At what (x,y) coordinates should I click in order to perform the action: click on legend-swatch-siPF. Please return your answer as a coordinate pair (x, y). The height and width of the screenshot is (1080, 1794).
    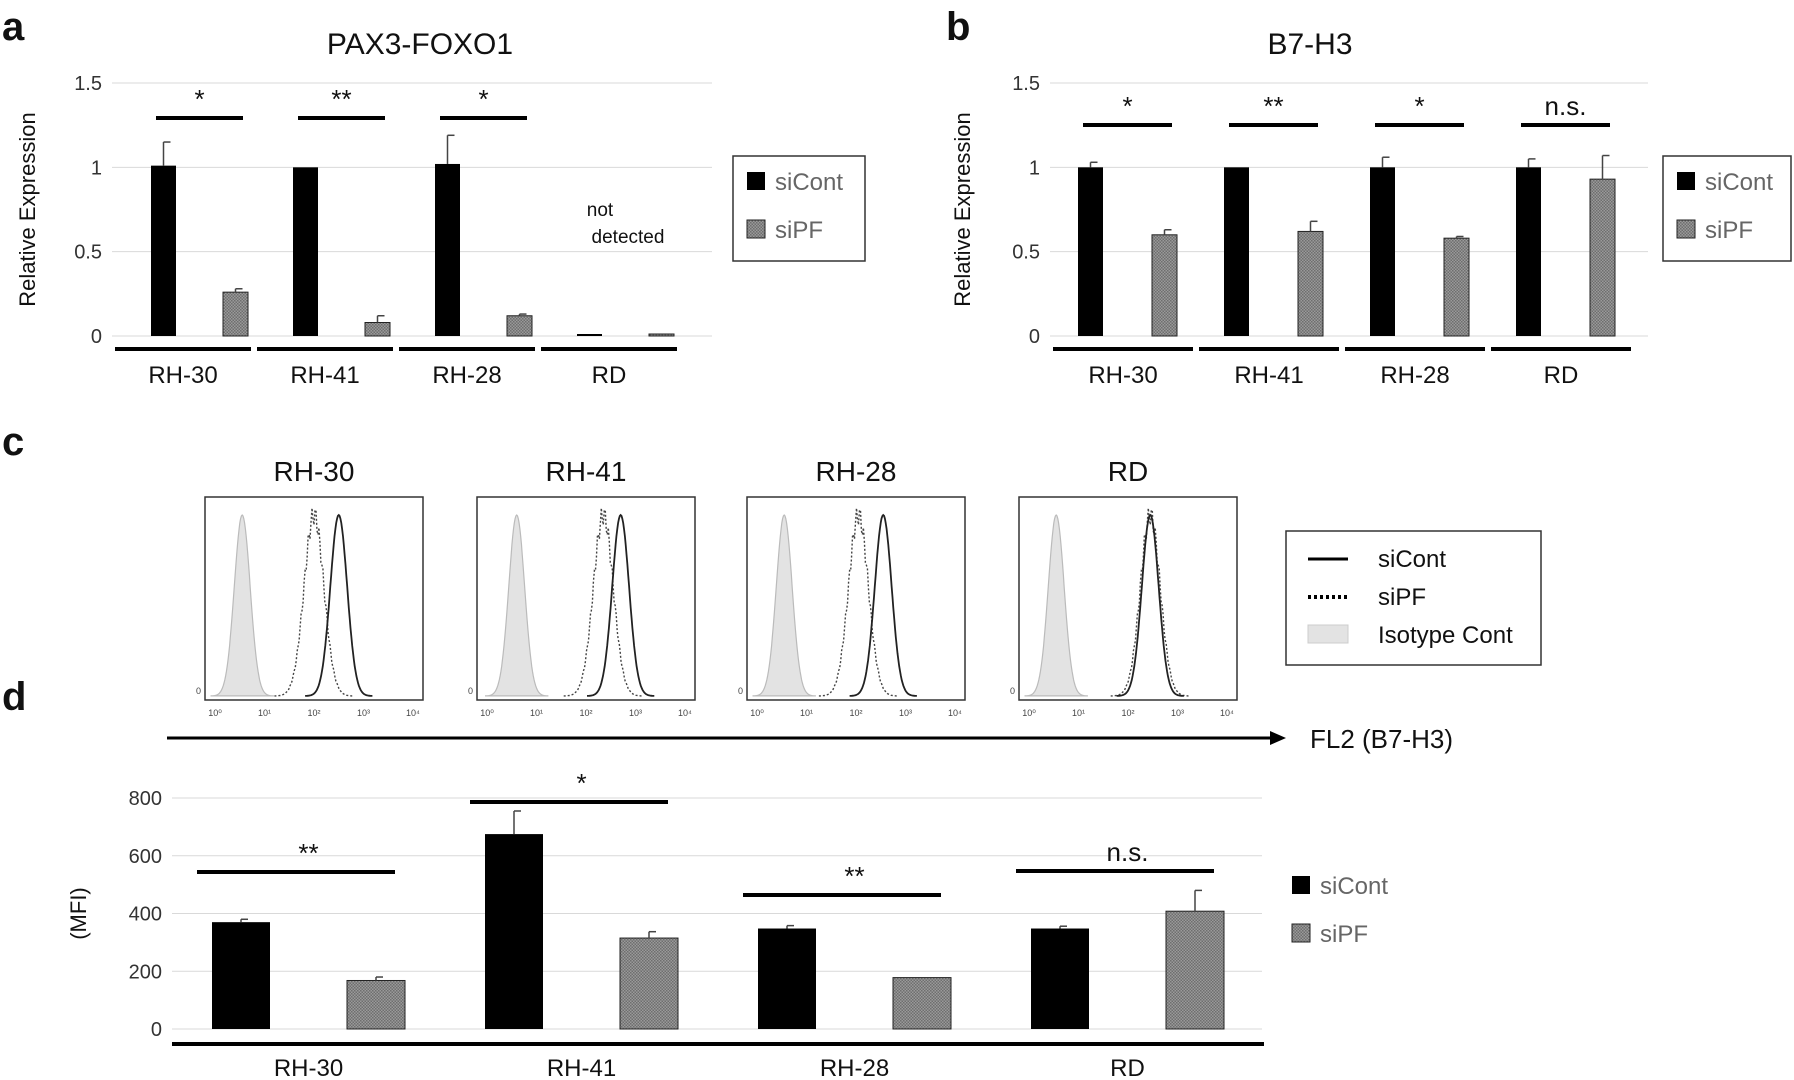
    Looking at the image, I should click on (1301, 933).